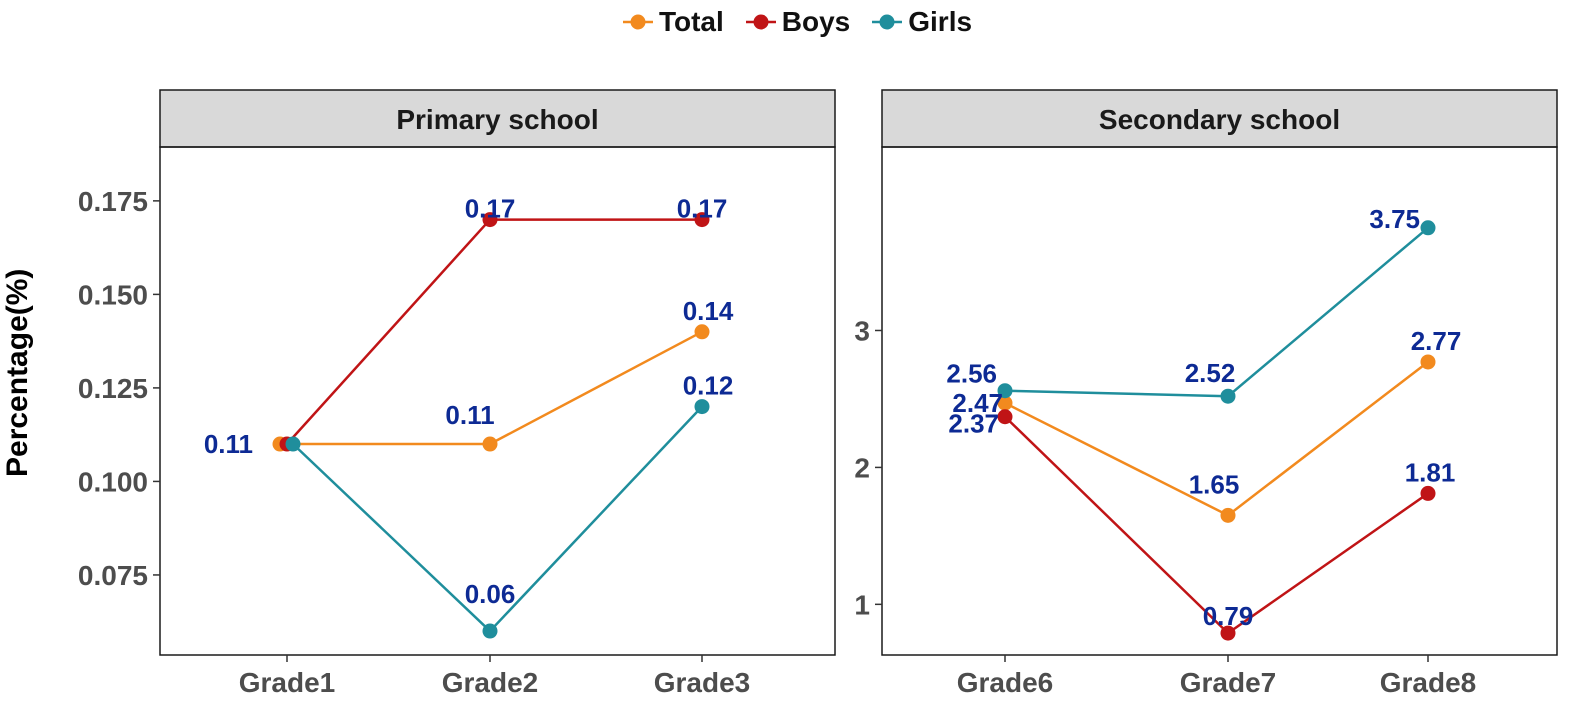 The width and height of the screenshot is (1595, 708). What do you see at coordinates (490, 682) in the screenshot?
I see `x-tick-label-0-1: Grade2` at bounding box center [490, 682].